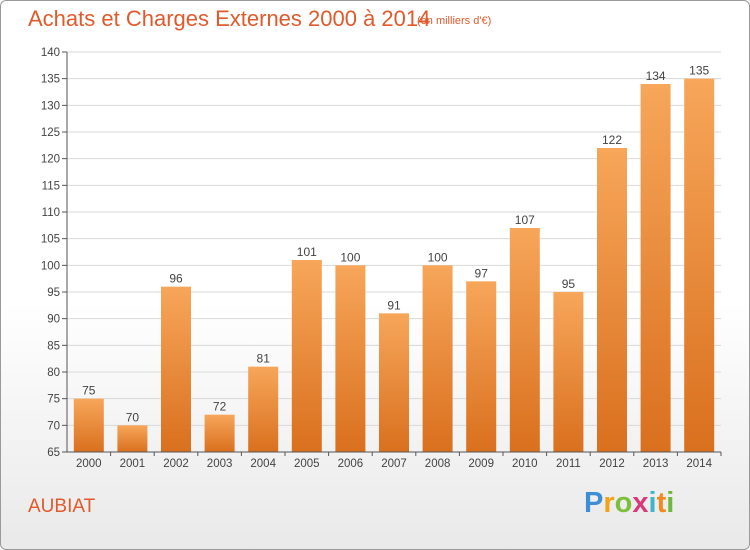 This screenshot has height=550, width=750. What do you see at coordinates (699, 71) in the screenshot?
I see `data-label-2014: 135` at bounding box center [699, 71].